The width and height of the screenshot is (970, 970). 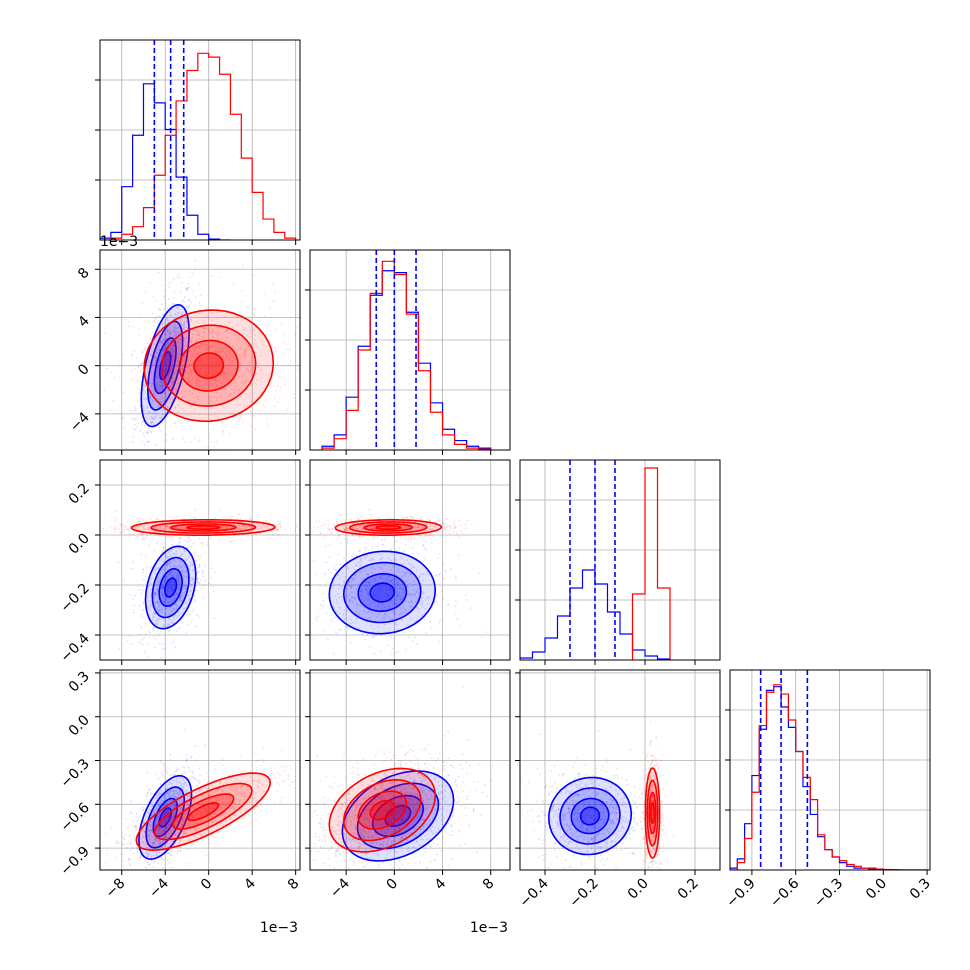 I want to click on blue-contour, so click(x=382, y=592).